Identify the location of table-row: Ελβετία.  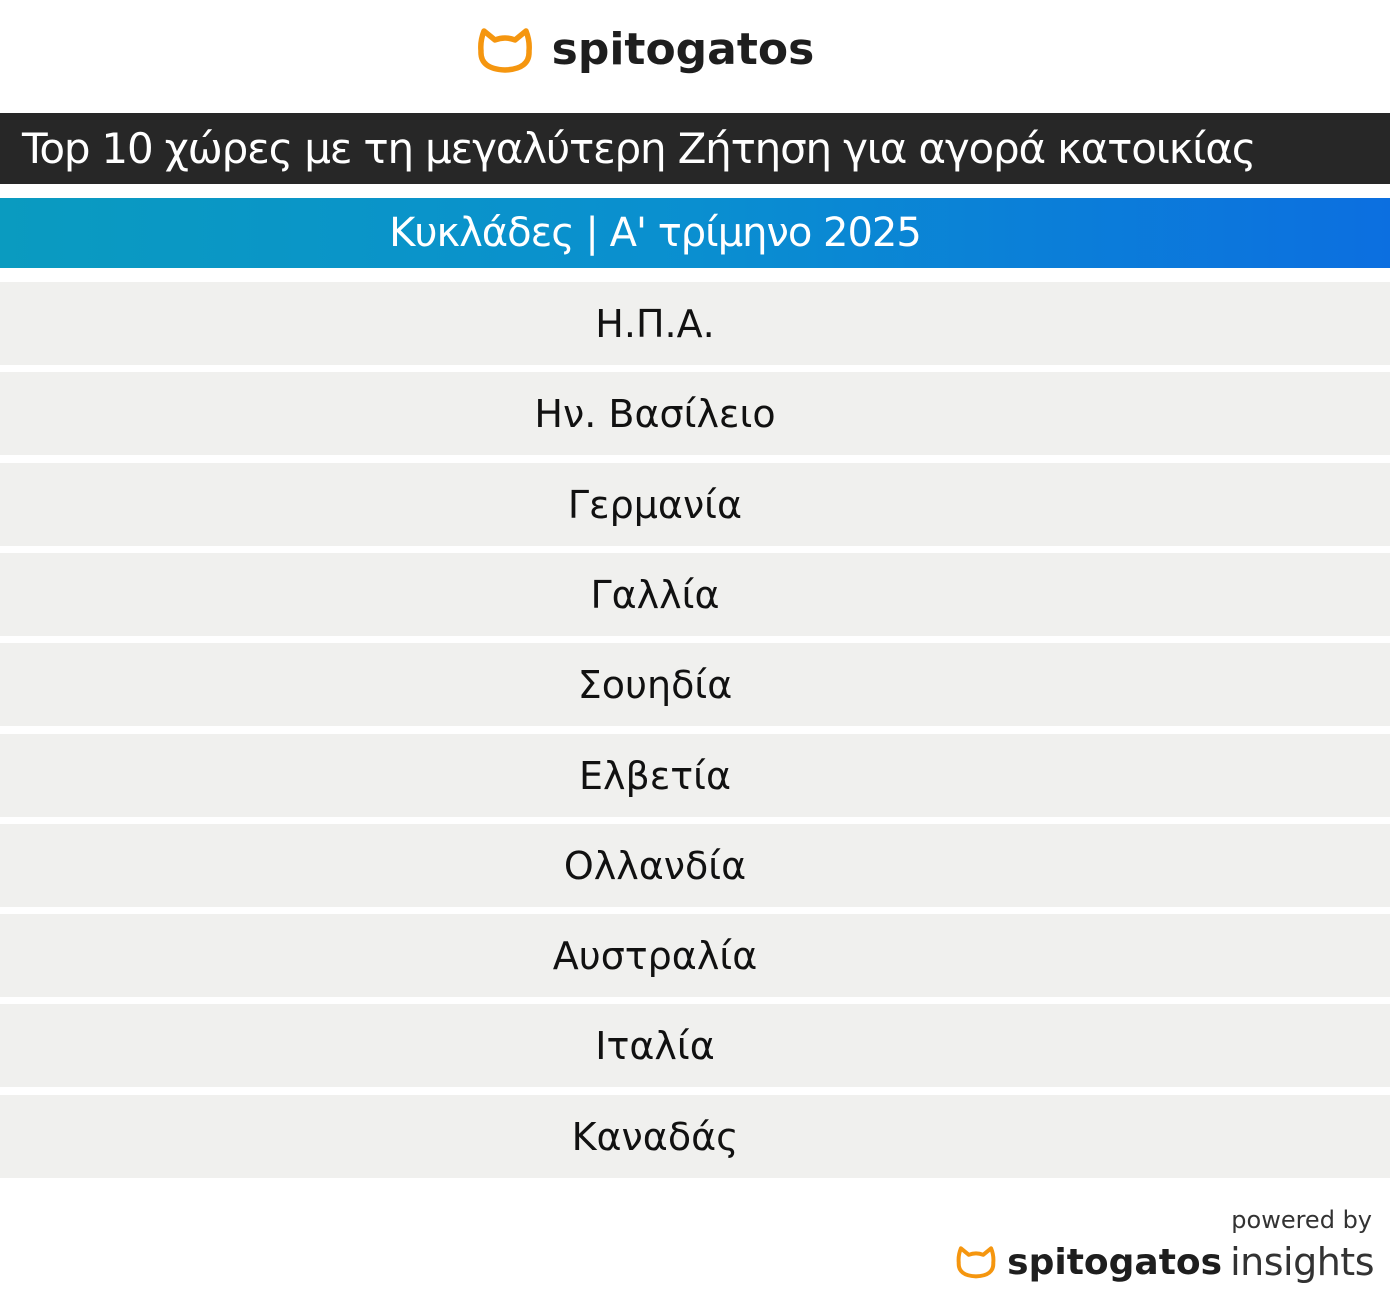
(695, 775).